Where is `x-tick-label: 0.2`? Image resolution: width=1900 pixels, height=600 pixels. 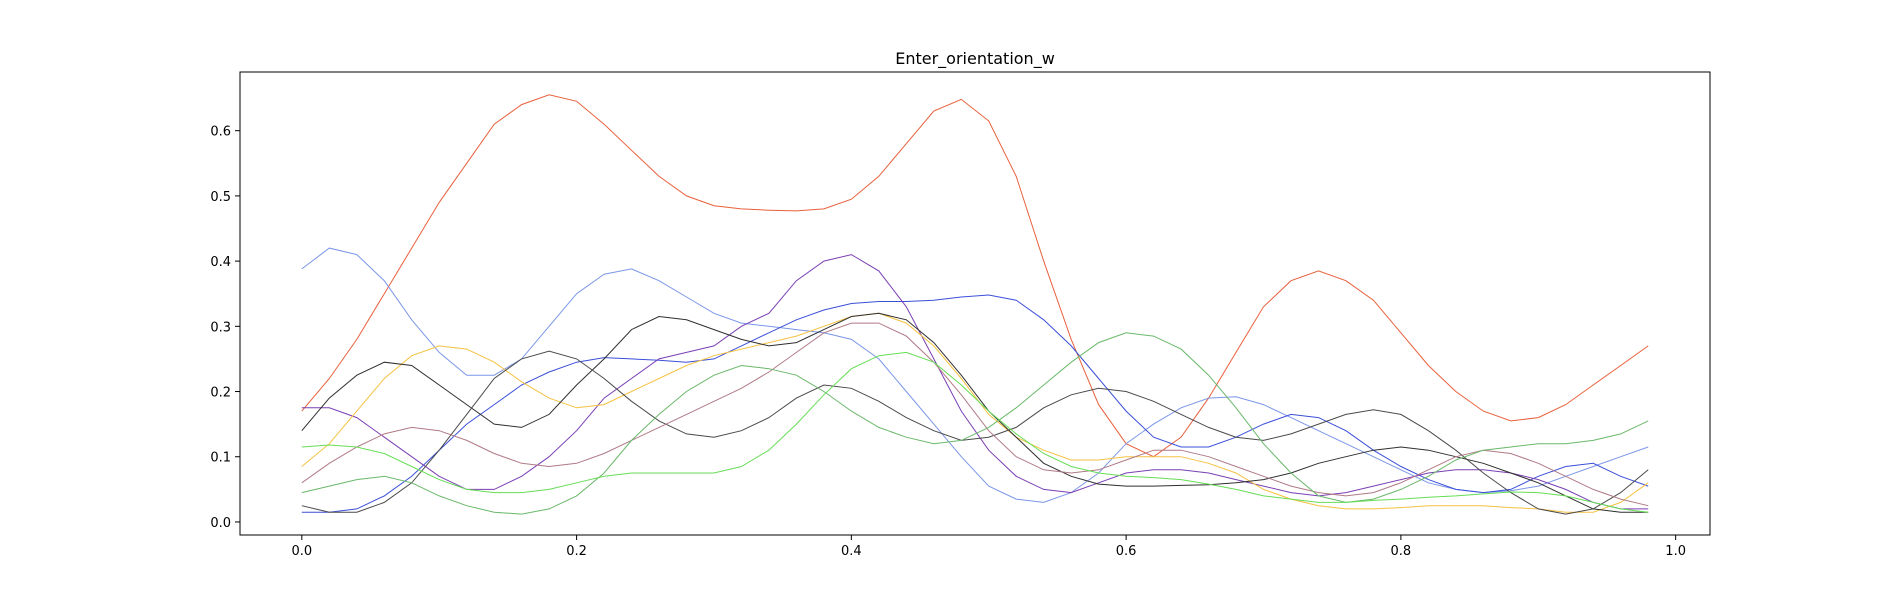 x-tick-label: 0.2 is located at coordinates (576, 551).